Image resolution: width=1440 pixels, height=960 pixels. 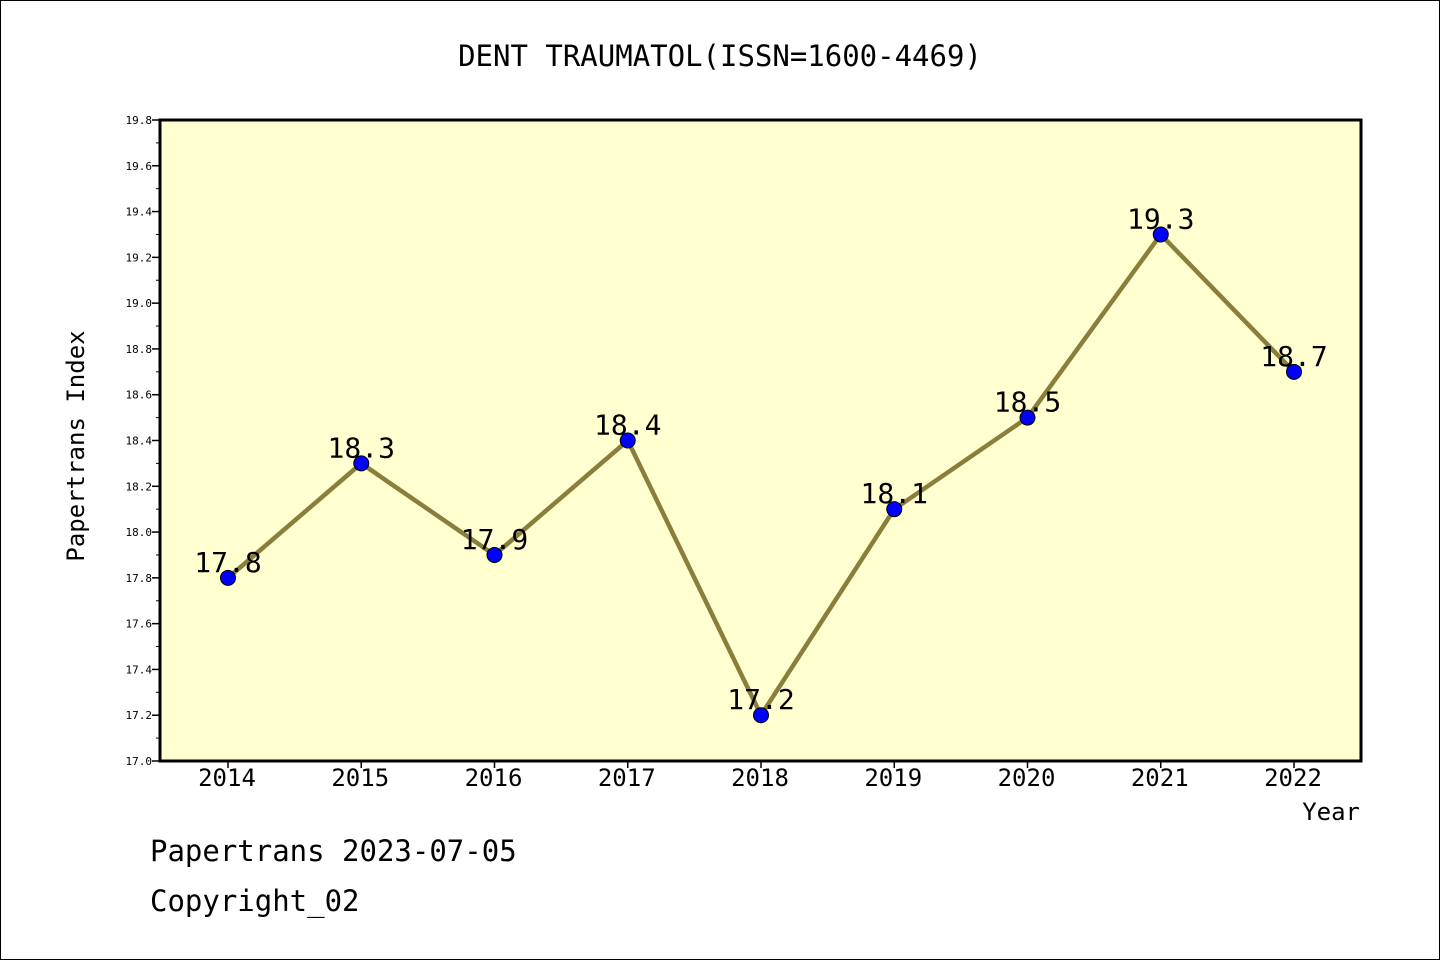 I want to click on x-tick-label: 2015, so click(x=360, y=778).